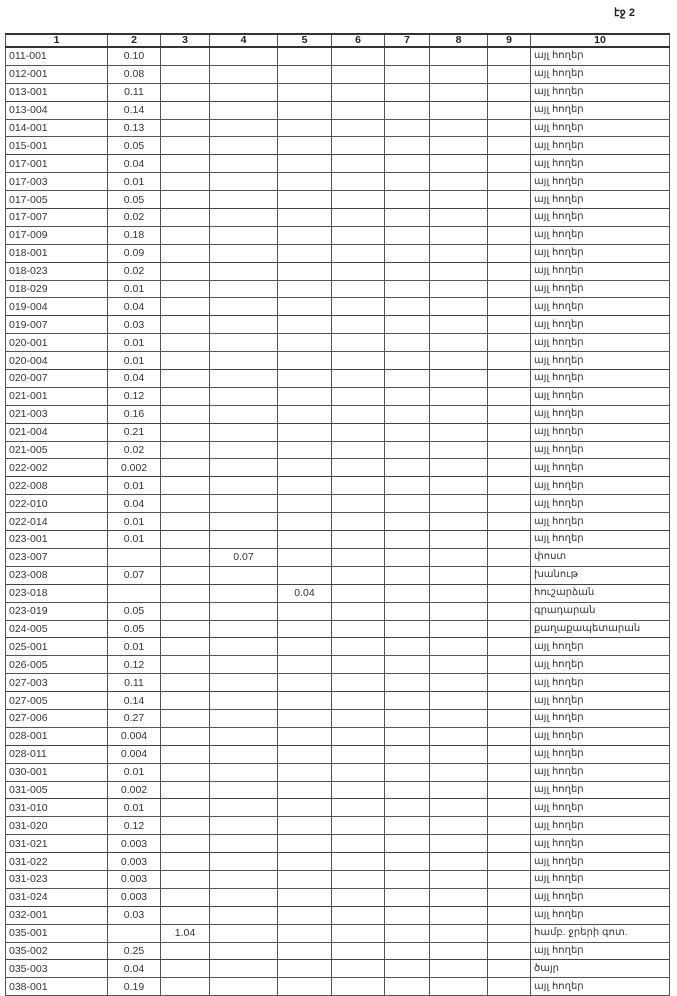  Describe the element at coordinates (56, 844) in the screenshot. I see `parcel-code-cell: 031-021` at that location.